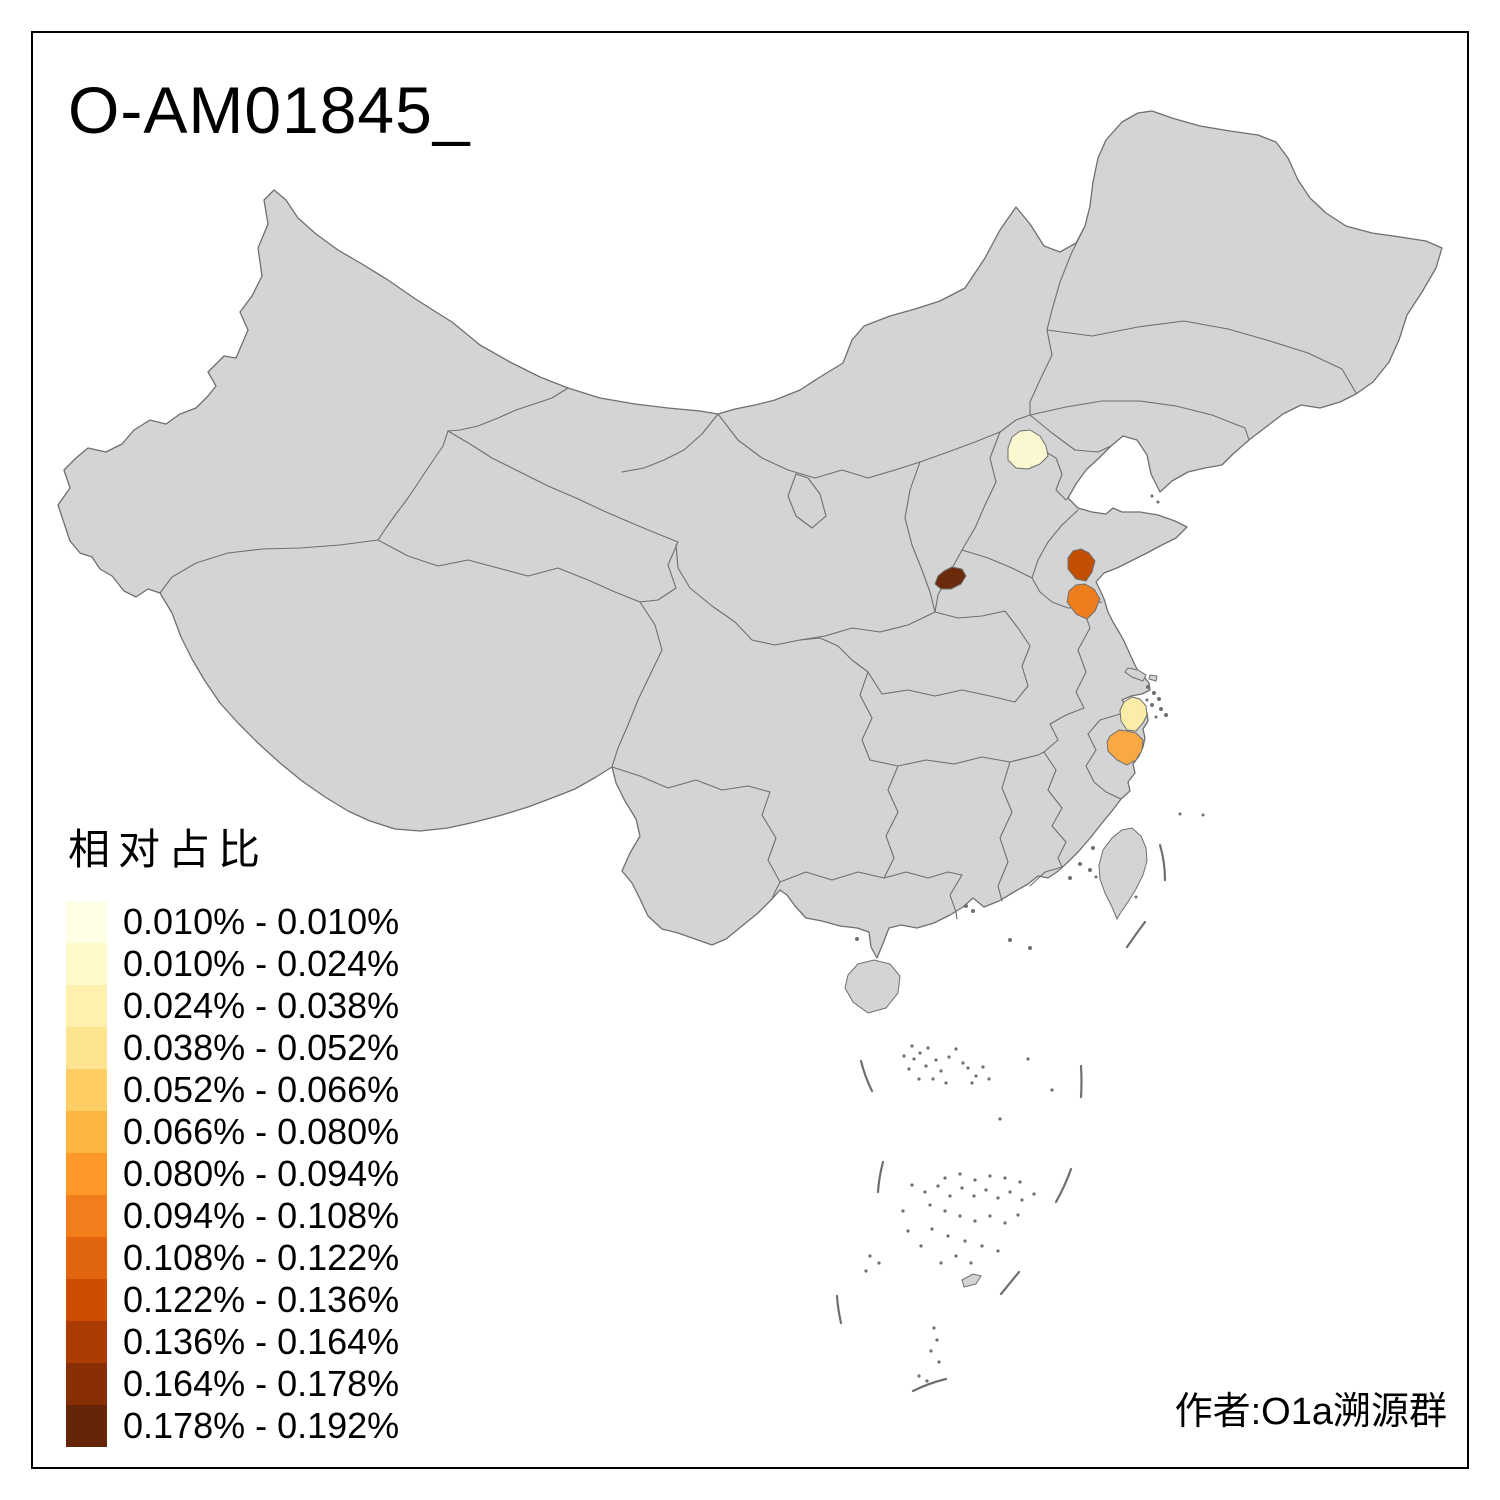 The height and width of the screenshot is (1500, 1500). I want to click on legend-class-label: 0.108% - 0.122%, so click(261, 1257).